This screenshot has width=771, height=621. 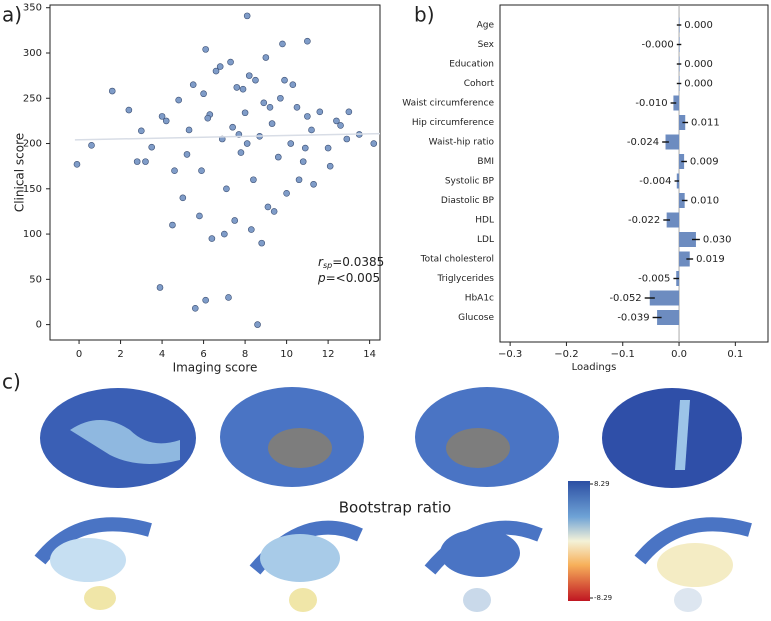 What do you see at coordinates (603, 598) in the screenshot?
I see `colorbar-tick-label: -8.29` at bounding box center [603, 598].